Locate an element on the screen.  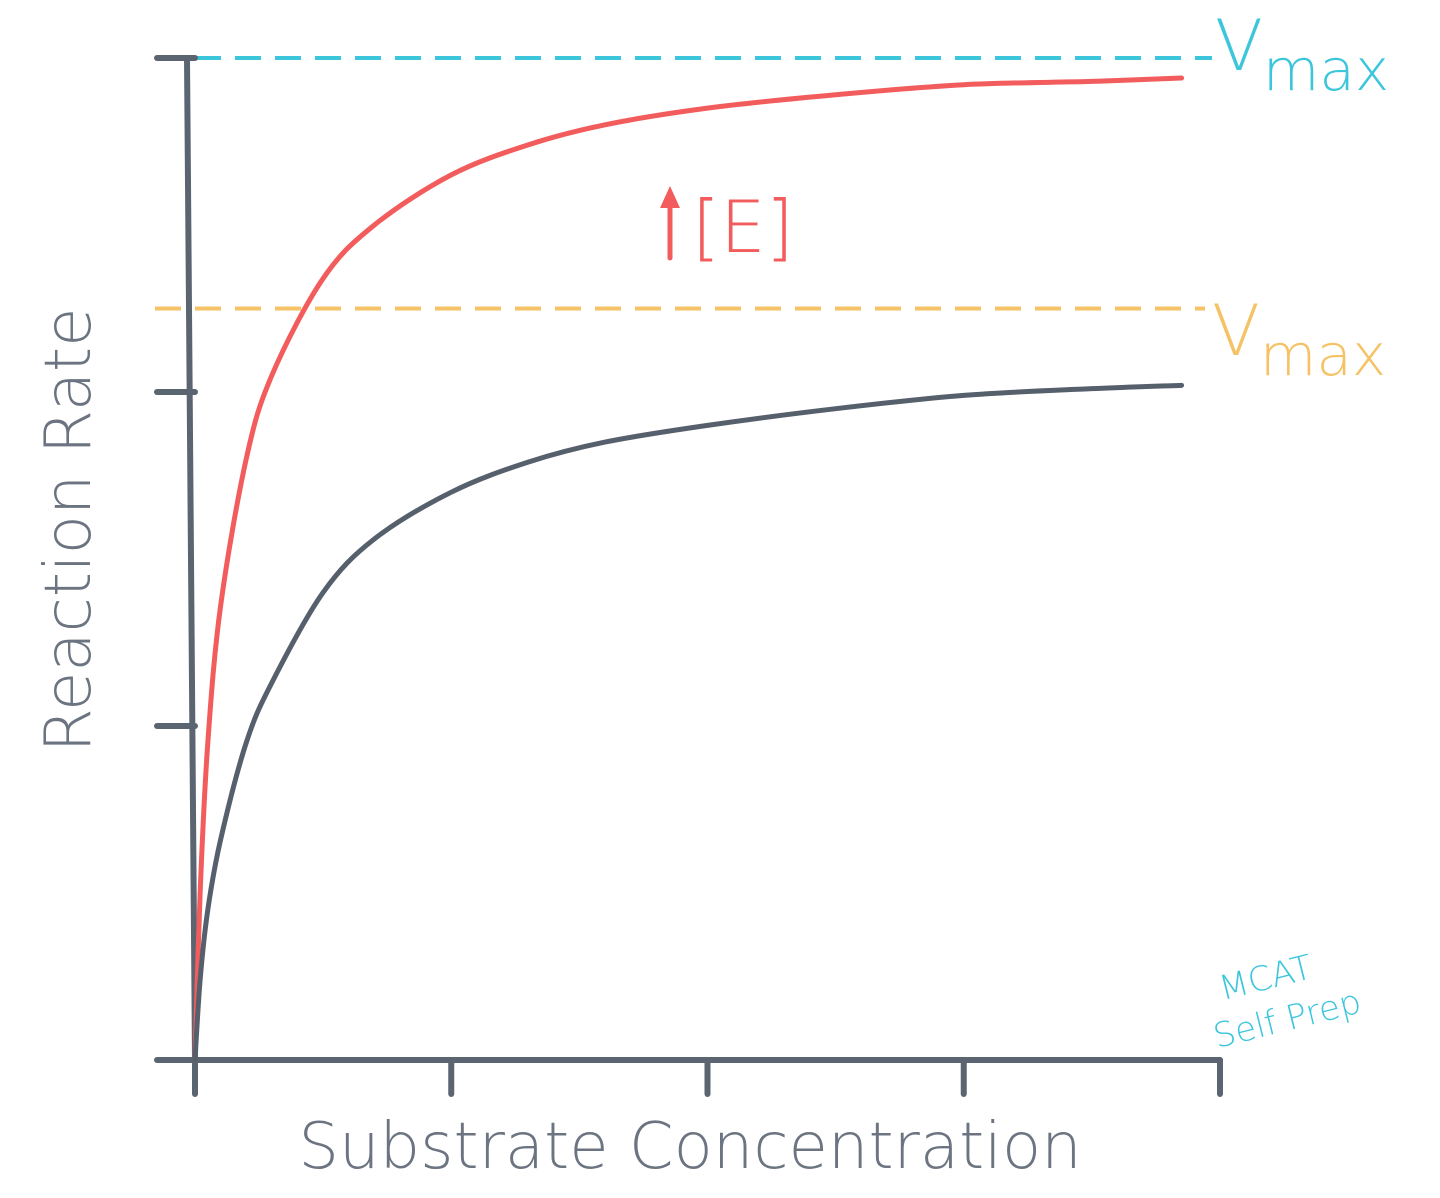
vmax-label-top: Vmax is located at coordinates (1302, 54).